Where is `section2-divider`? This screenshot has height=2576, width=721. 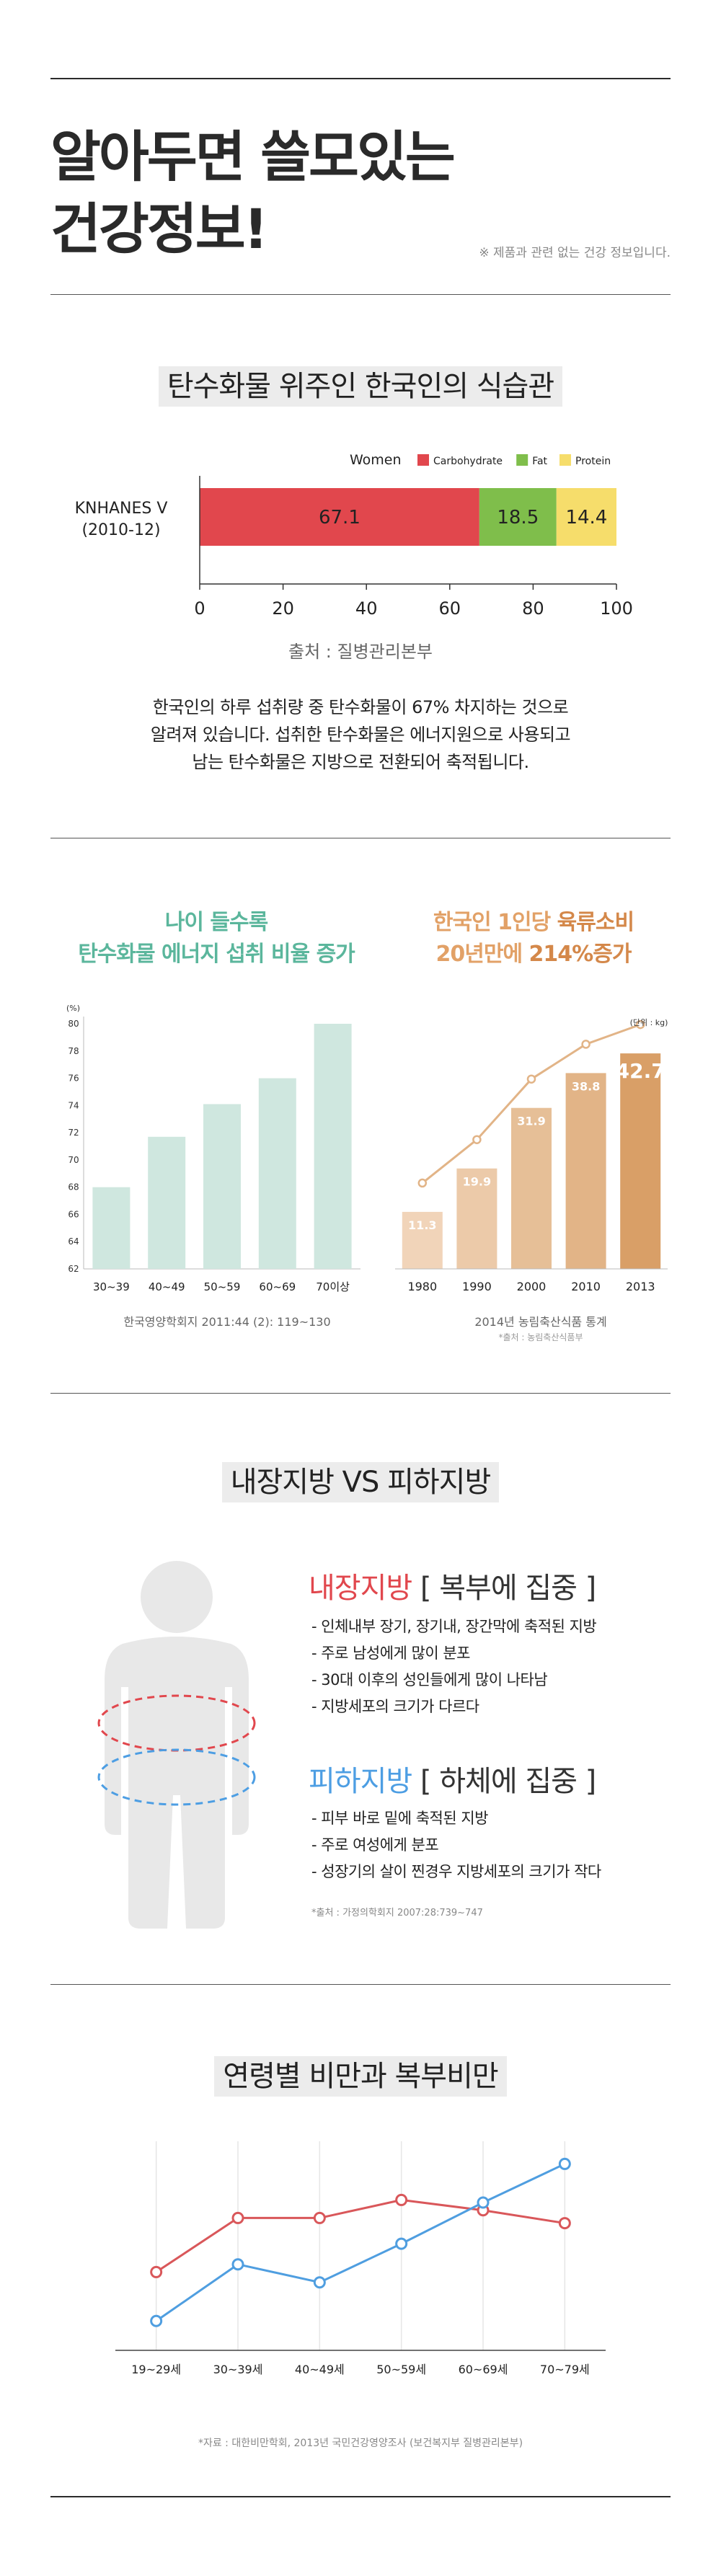 section2-divider is located at coordinates (360, 1393).